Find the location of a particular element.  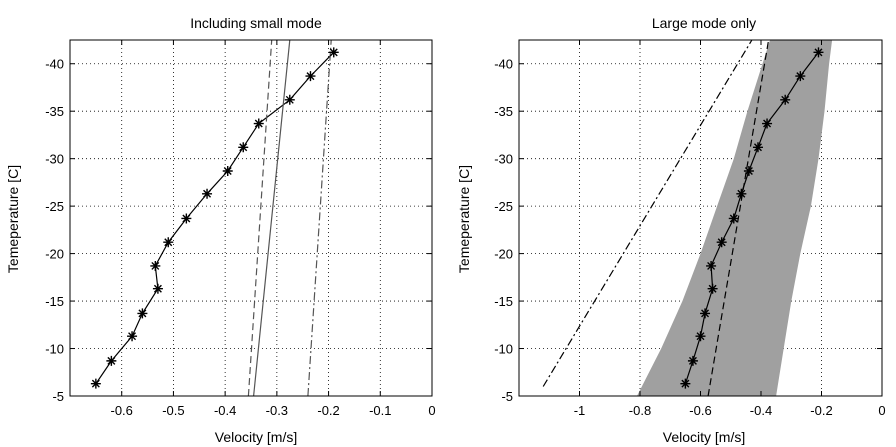

left-y-tick-label: -20 is located at coordinates (54, 254).